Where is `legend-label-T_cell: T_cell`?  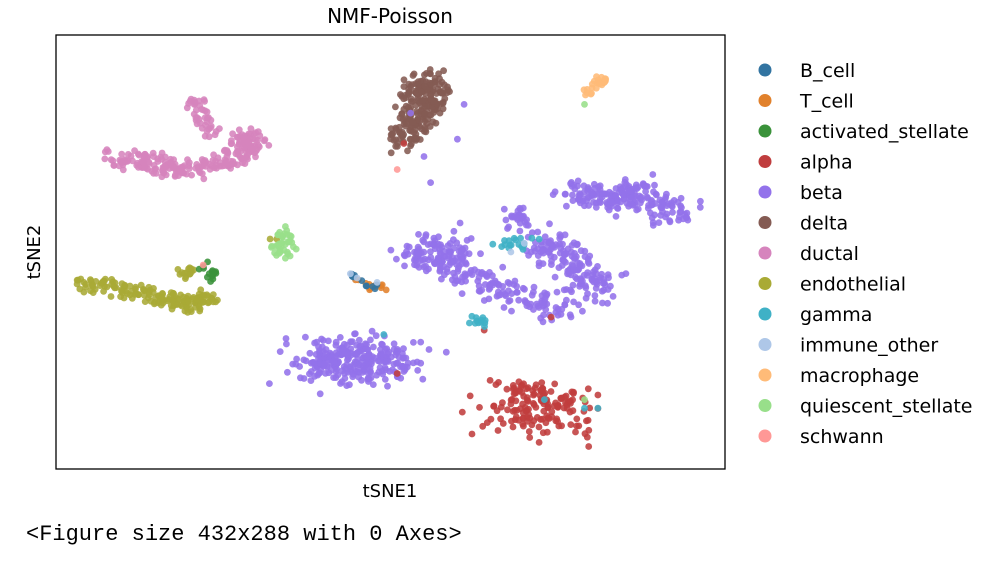
legend-label-T_cell: T_cell is located at coordinates (826, 102).